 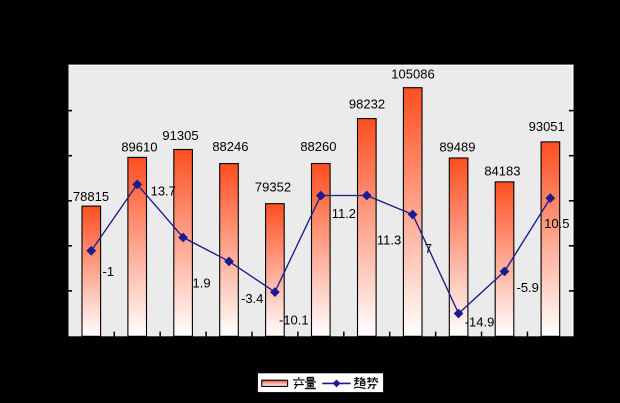 What do you see at coordinates (412, 74) in the screenshot?
I see `svg-text: 105086` at bounding box center [412, 74].